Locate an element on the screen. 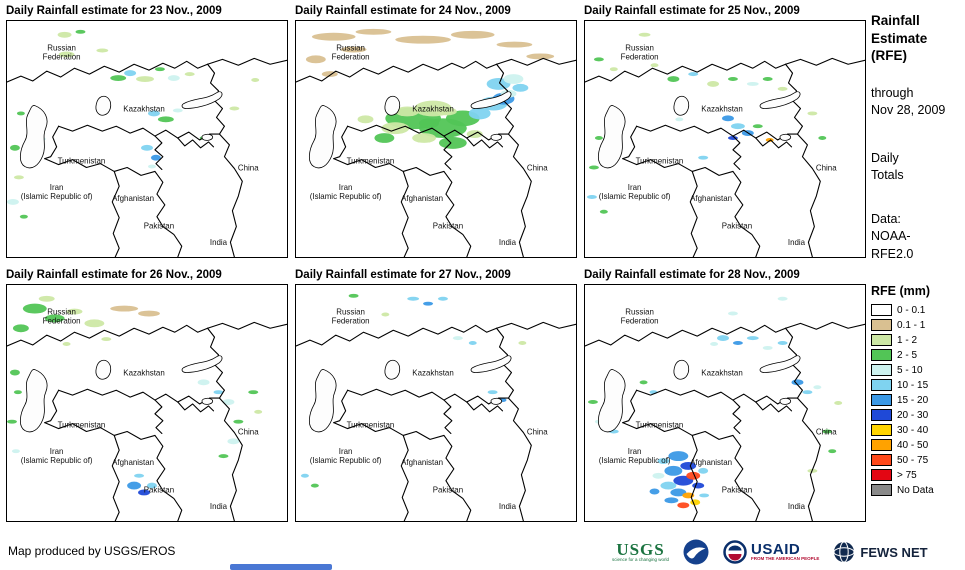 The image size is (965, 570). legend-title: RFE (mm) is located at coordinates (901, 291).